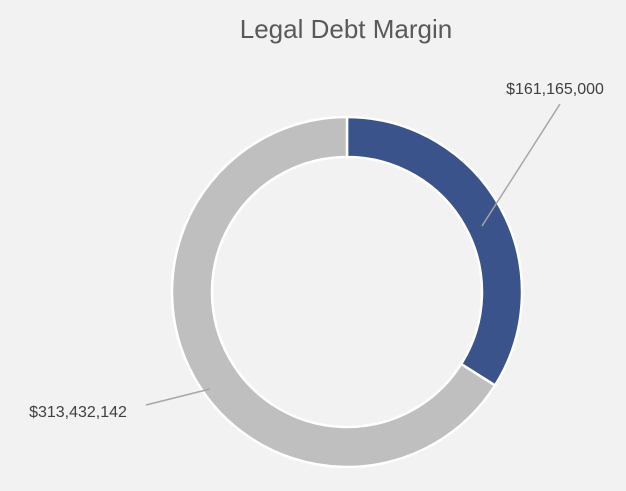 Image resolution: width=626 pixels, height=491 pixels. Describe the element at coordinates (346, 29) in the screenshot. I see `chart-title: Legal Debt Margin` at that location.